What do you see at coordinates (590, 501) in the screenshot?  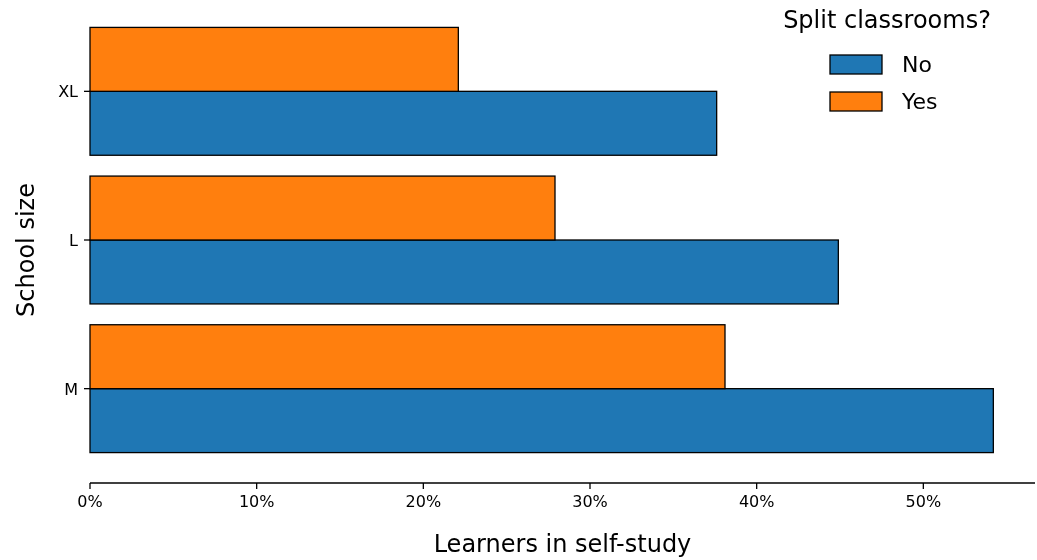 I see `x-tick-label: 30%` at bounding box center [590, 501].